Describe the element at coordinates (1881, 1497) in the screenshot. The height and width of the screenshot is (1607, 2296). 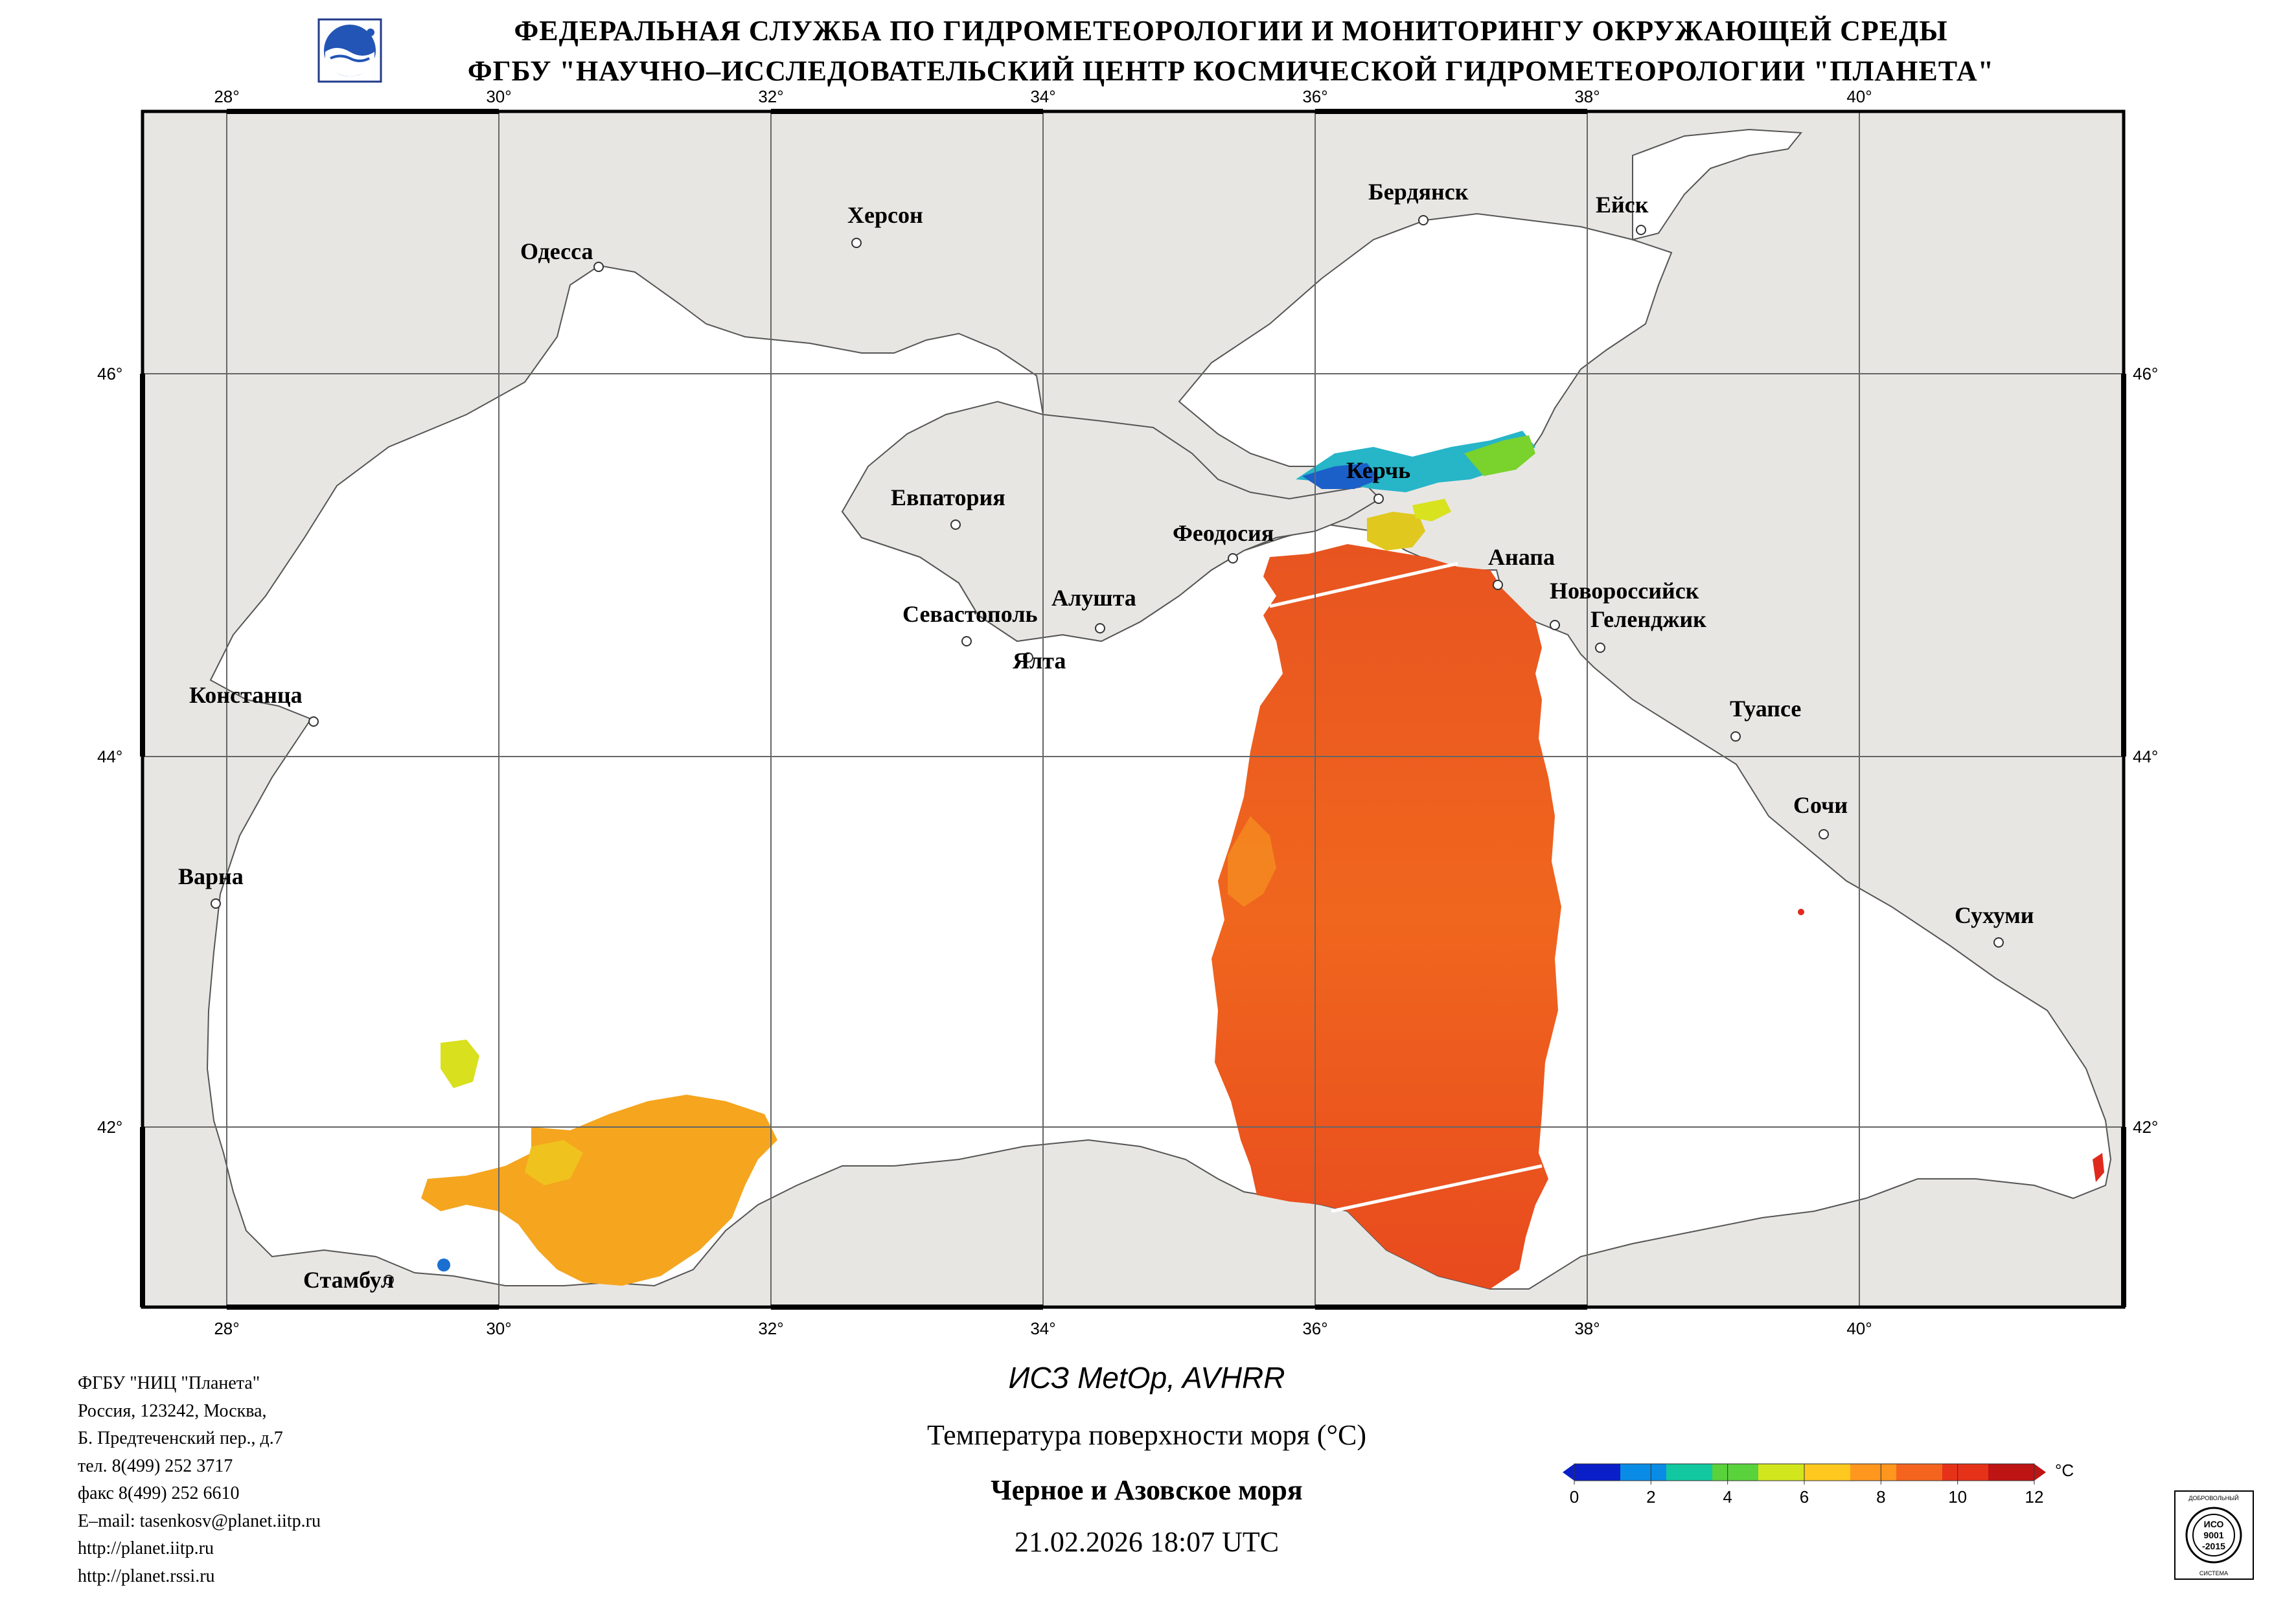
I see `legend-tick-label: 8` at that location.